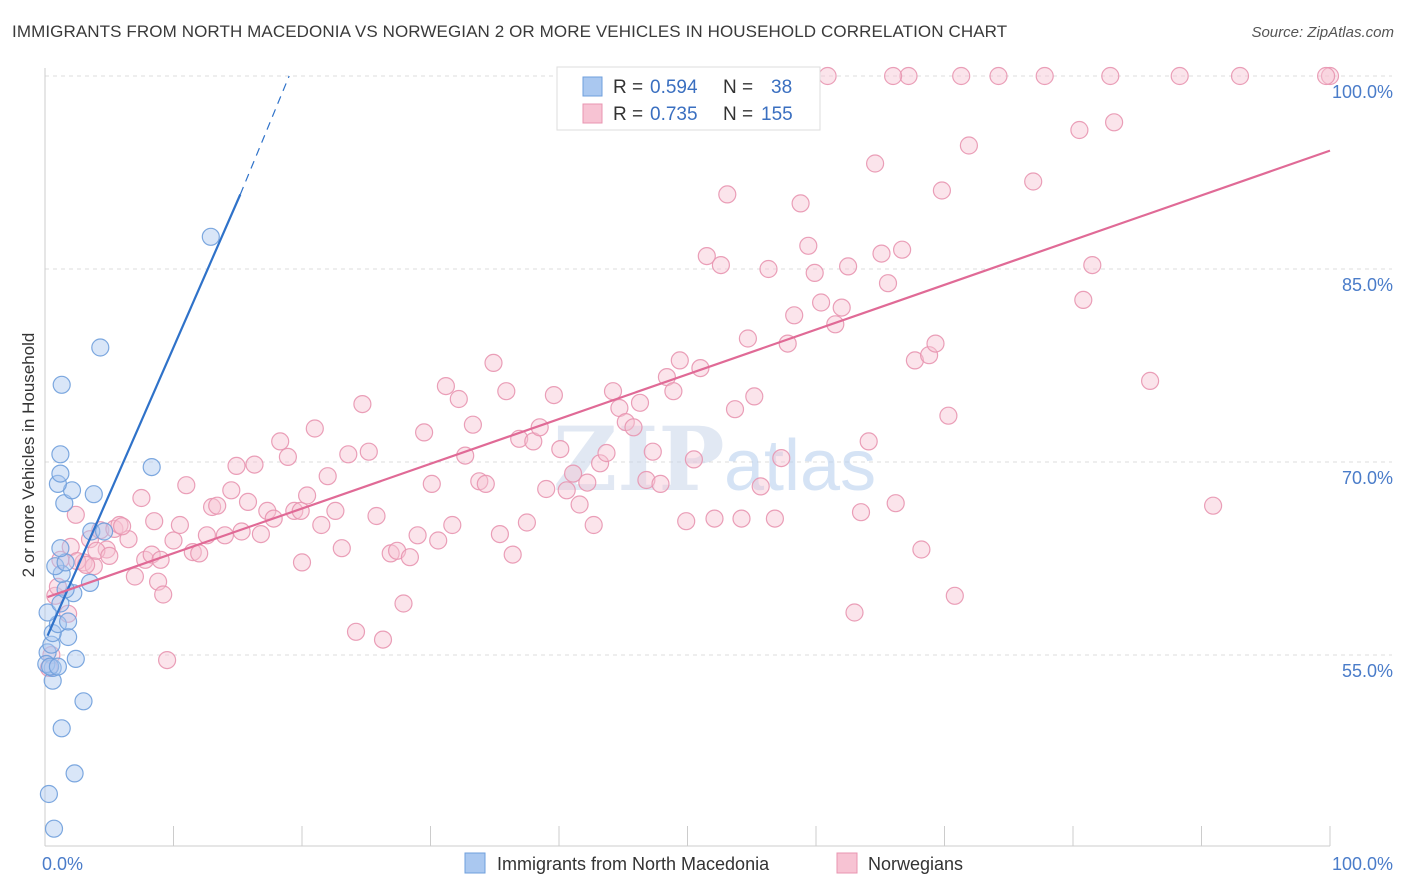 Image resolution: width=1406 pixels, height=892 pixels. I want to click on bottom-legend-label-pink: Norwegians, so click(915, 864).